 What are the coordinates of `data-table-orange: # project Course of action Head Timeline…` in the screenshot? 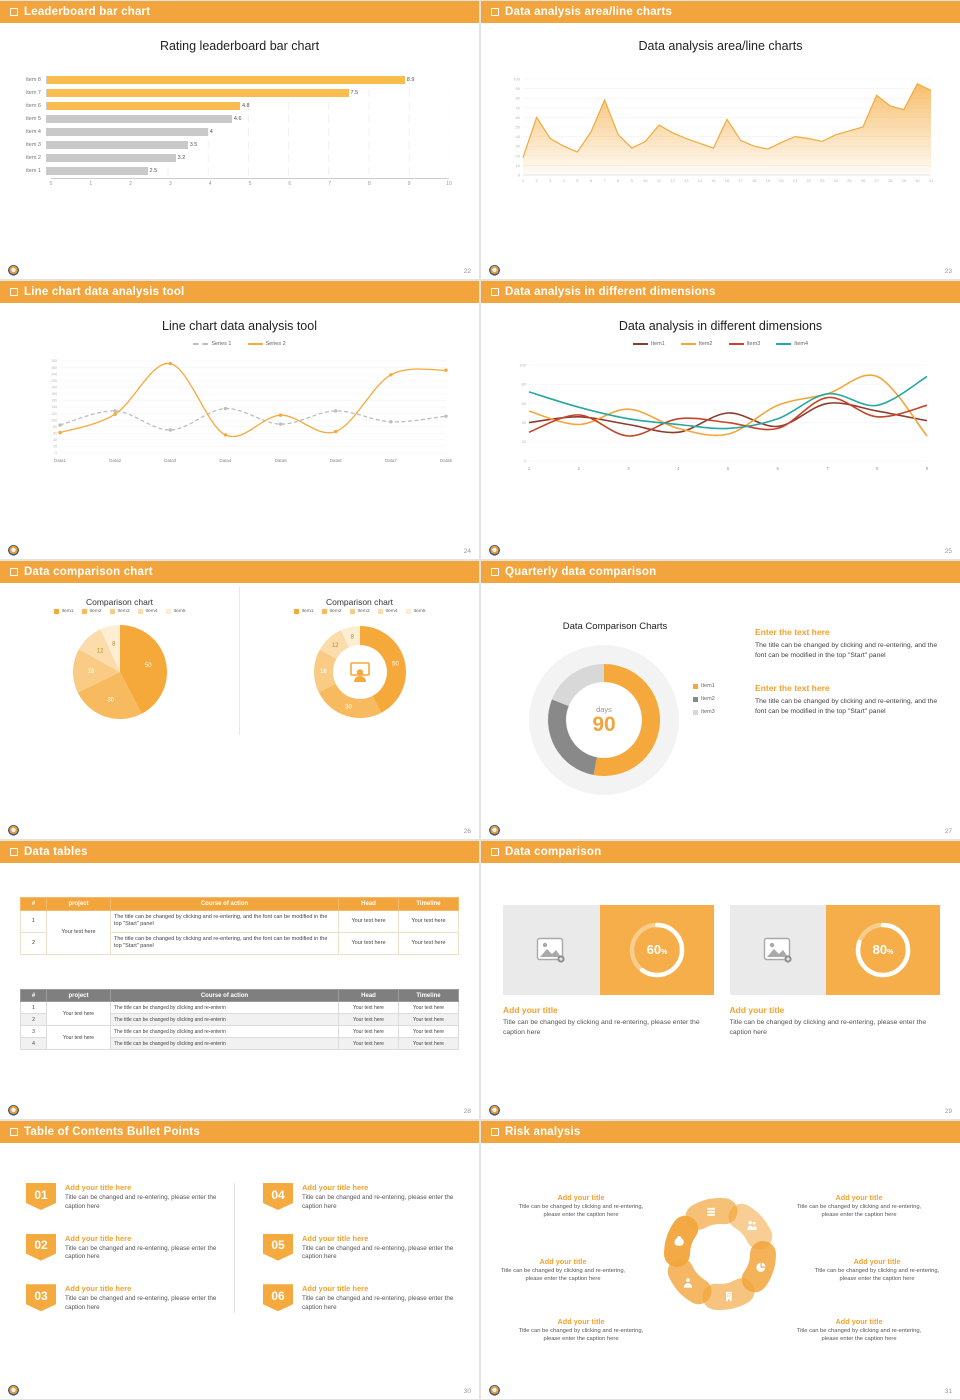 It's located at (239, 926).